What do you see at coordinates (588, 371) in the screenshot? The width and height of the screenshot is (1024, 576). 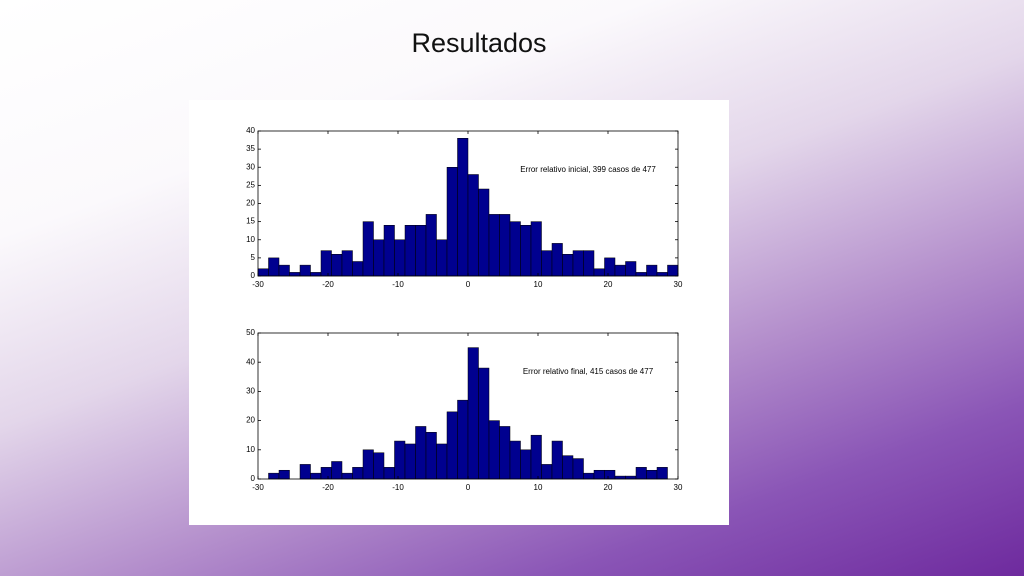 I see `annotation: Error relativo final, 415 casos de 477` at bounding box center [588, 371].